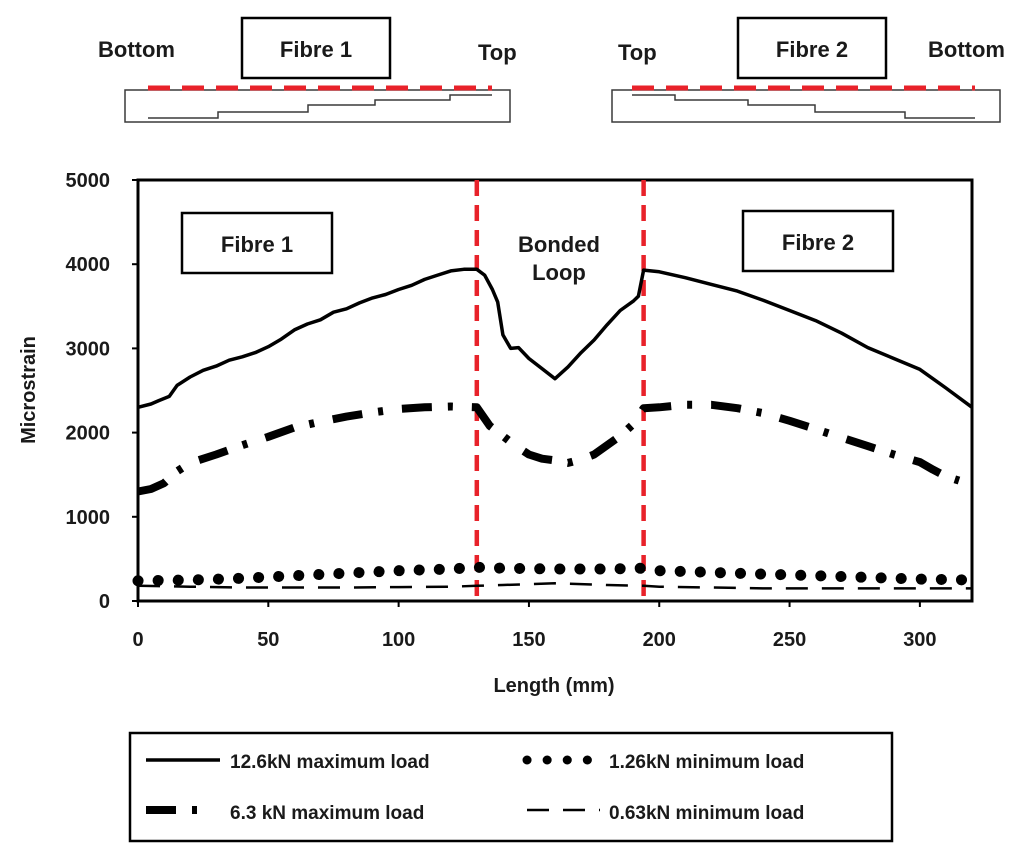 This screenshot has width=1024, height=852. Describe the element at coordinates (29, 390) in the screenshot. I see `y-axis-title: Microstrain` at that location.